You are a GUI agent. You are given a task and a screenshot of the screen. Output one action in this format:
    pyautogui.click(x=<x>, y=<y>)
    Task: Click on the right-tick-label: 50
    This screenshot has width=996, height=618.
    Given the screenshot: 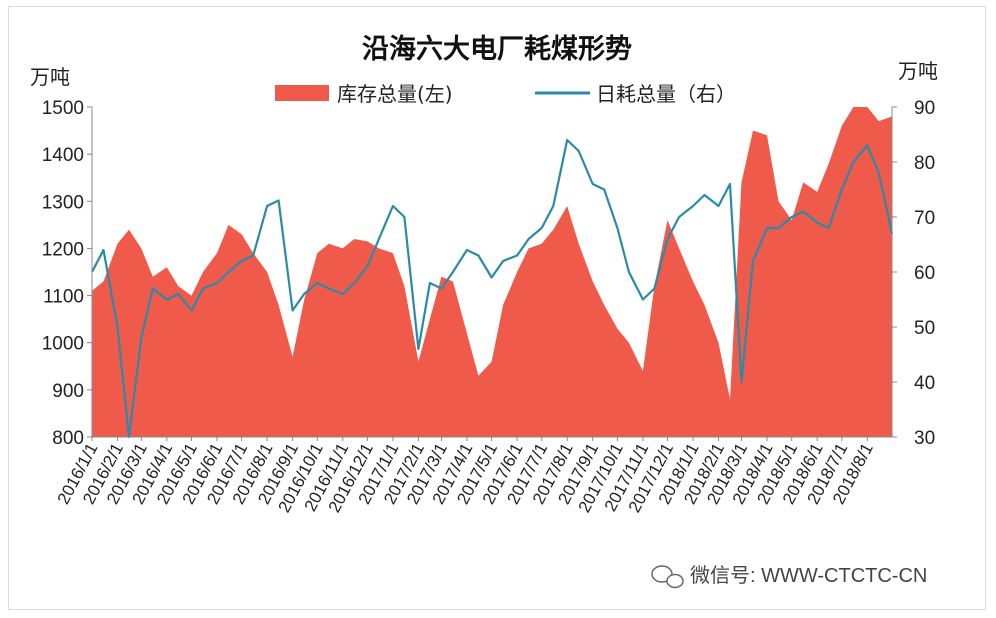 What is the action you would take?
    pyautogui.click(x=924, y=328)
    